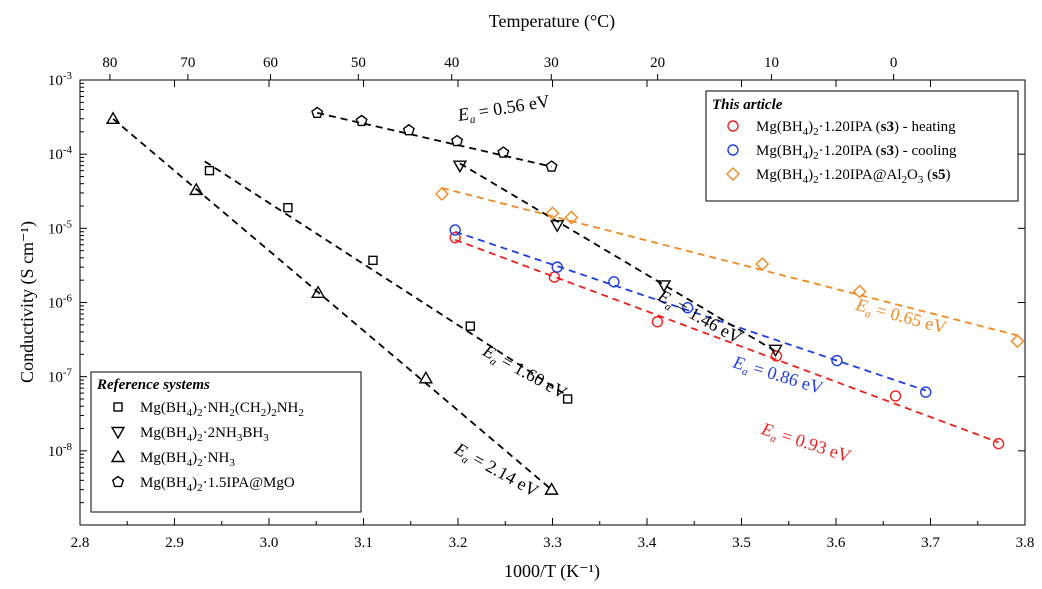 Image resolution: width=1042 pixels, height=589 pixels. I want to click on ea-label-s3_heating: Ea = 0.93 eV, so click(805, 443).